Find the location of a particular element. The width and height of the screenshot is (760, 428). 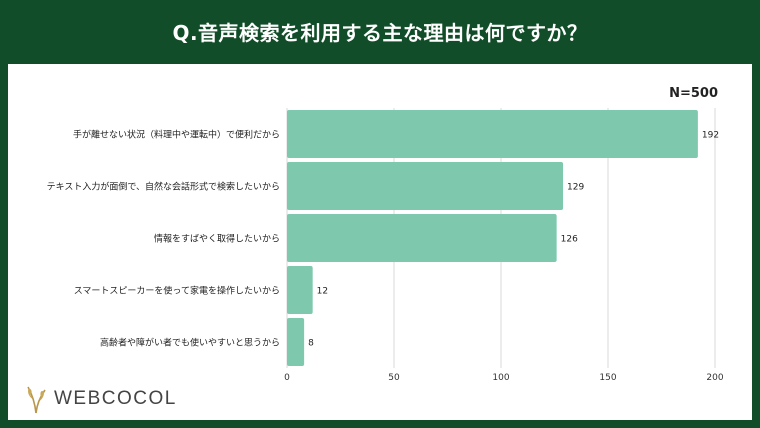

wheat-logo-icon is located at coordinates (36, 400).